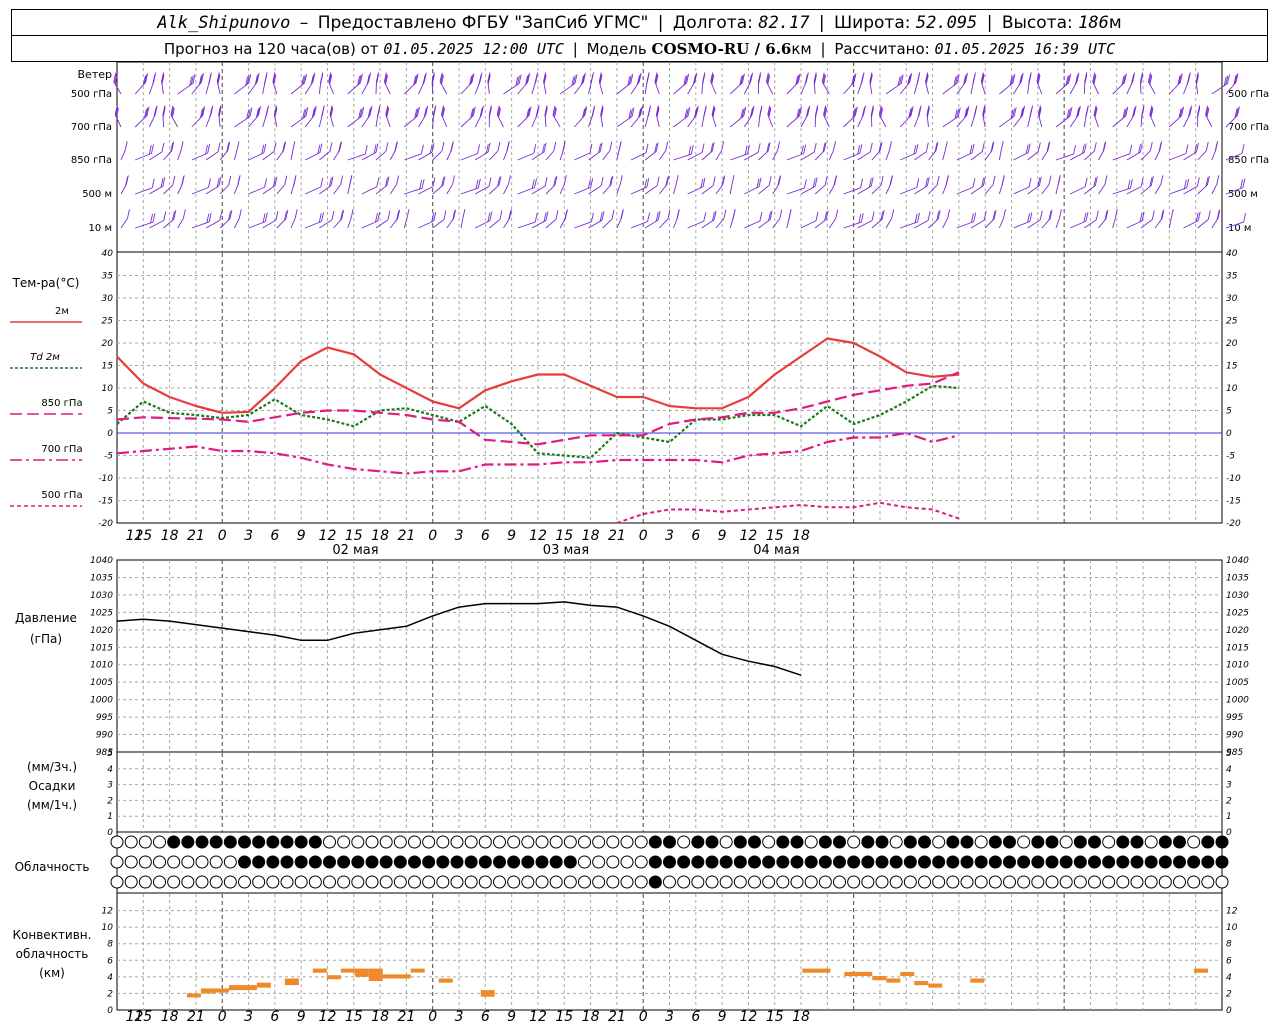 The image size is (1280, 1024). What do you see at coordinates (775, 536) in the screenshot?
I see `x-tick-label: 15` at bounding box center [775, 536].